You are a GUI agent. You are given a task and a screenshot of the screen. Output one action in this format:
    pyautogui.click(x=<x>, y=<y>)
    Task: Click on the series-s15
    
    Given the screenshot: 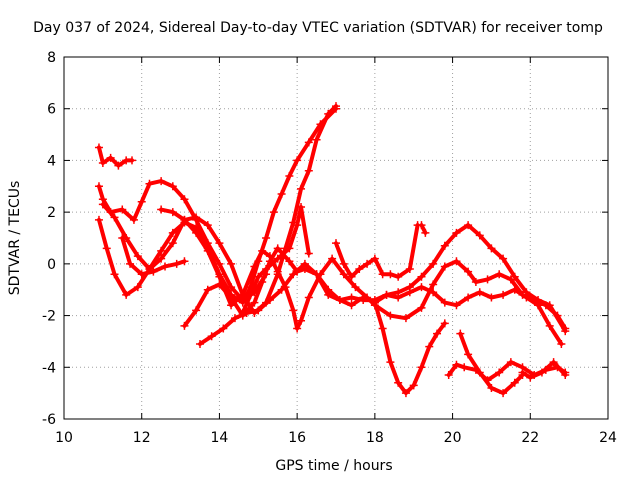 What is the action you would take?
    pyautogui.click(x=544, y=370)
    